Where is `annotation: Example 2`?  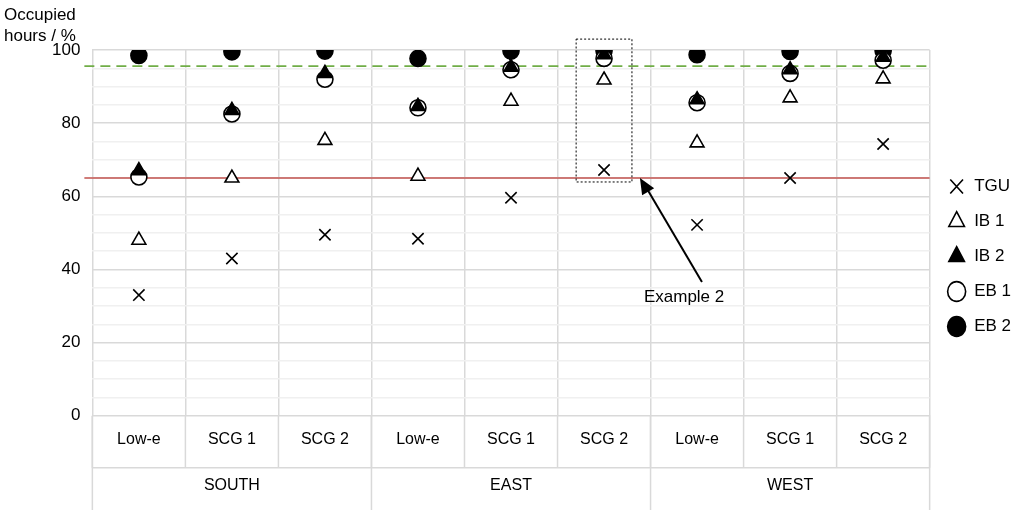 annotation: Example 2 is located at coordinates (684, 296).